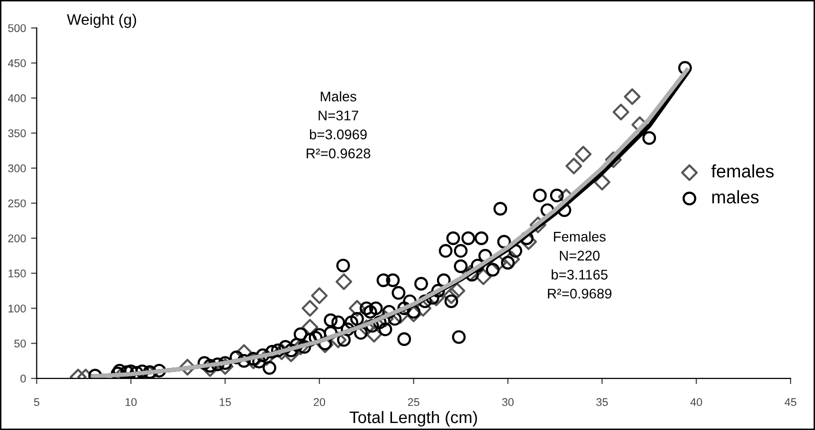 This screenshot has height=430, width=815. Describe the element at coordinates (17, 133) in the screenshot. I see `y-tick-label: 350` at that location.